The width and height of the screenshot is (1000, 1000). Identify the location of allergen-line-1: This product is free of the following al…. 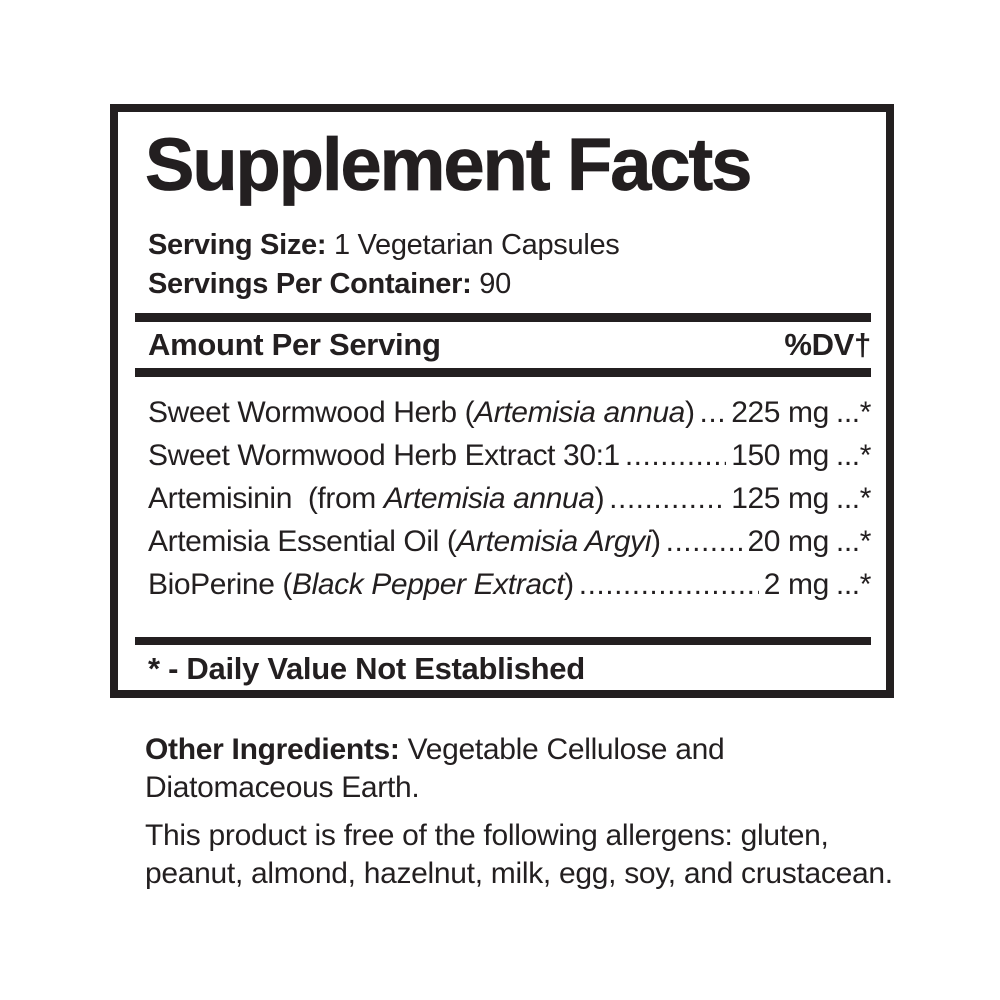
(487, 835).